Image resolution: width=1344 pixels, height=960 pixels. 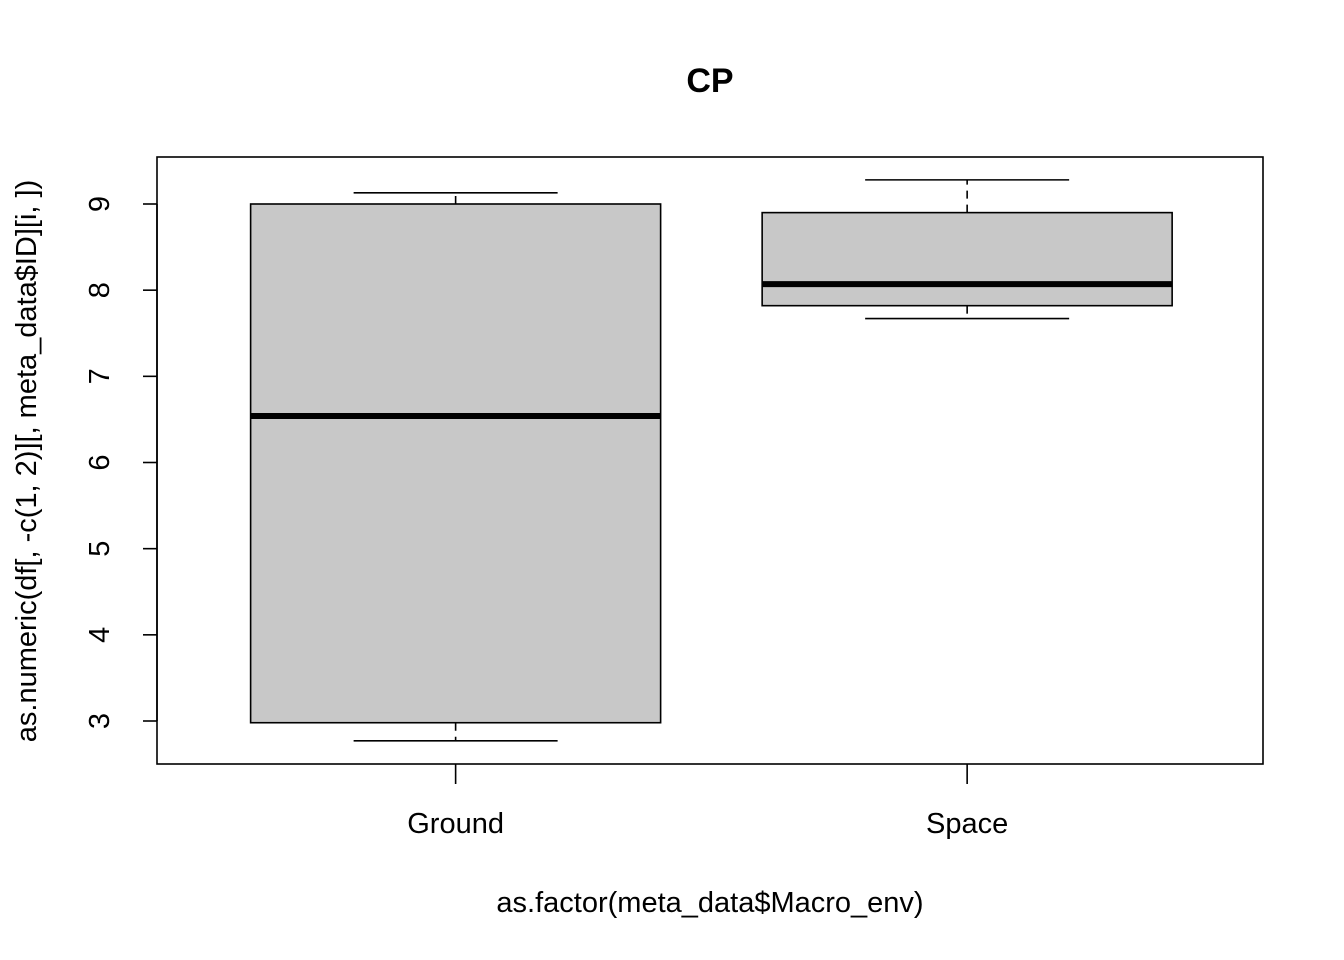 I want to click on y-axis: 3 4 5 6 7 8 9, so click(x=121, y=462).